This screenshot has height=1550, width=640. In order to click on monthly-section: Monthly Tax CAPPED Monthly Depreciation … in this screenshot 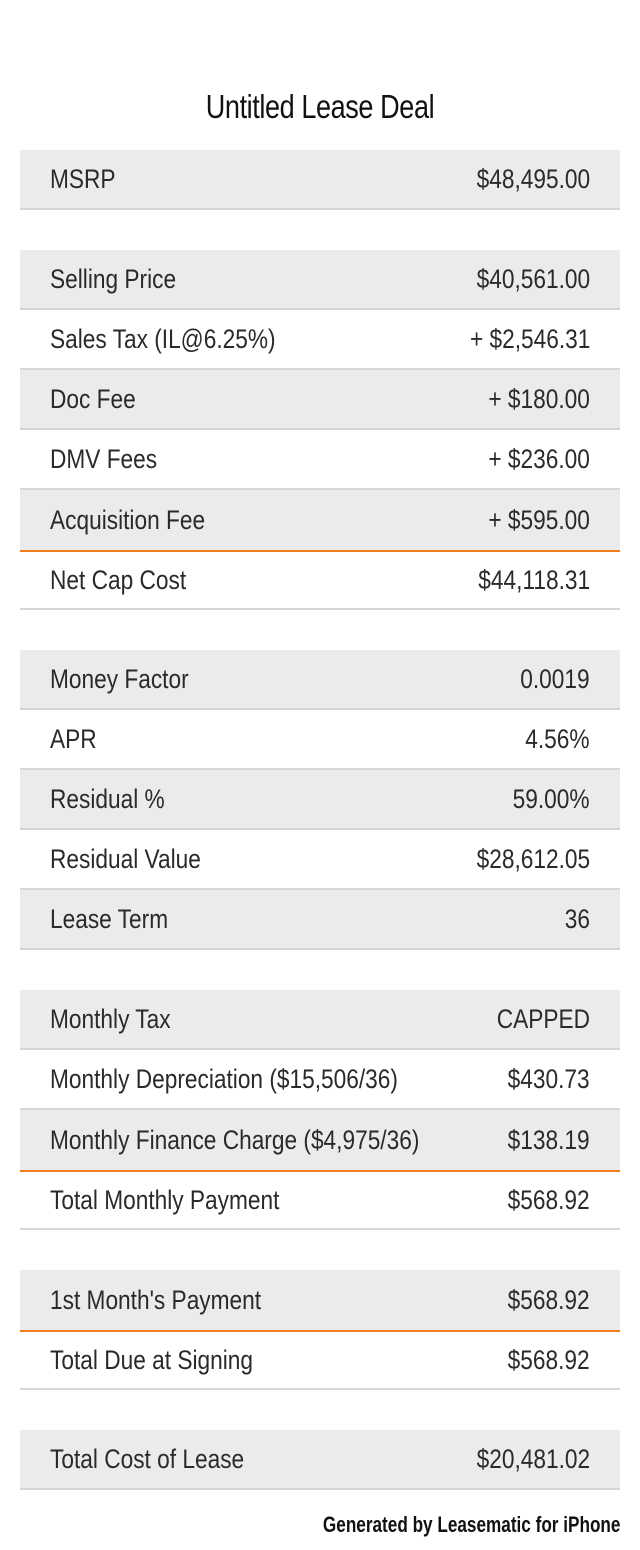, I will do `click(320, 1110)`.